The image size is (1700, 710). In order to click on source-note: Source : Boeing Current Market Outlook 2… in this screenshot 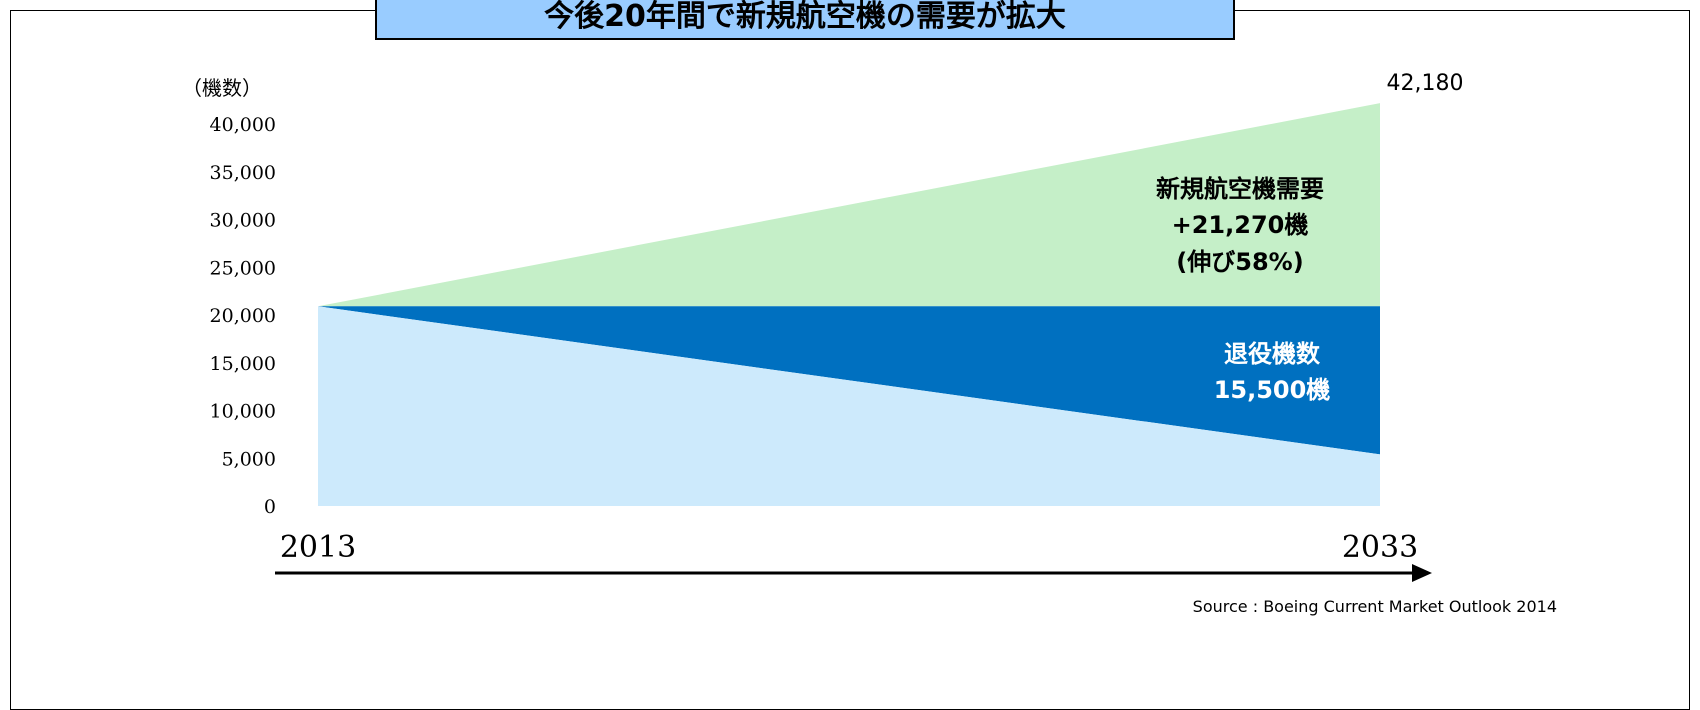, I will do `click(1375, 606)`.